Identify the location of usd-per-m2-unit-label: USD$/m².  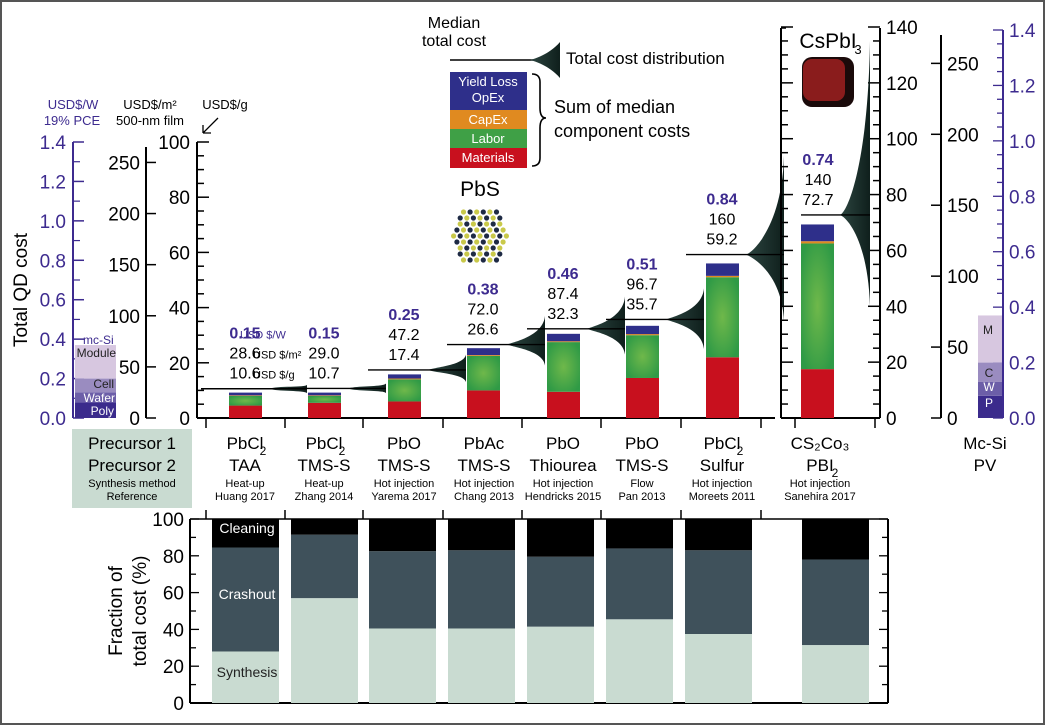
(150, 104).